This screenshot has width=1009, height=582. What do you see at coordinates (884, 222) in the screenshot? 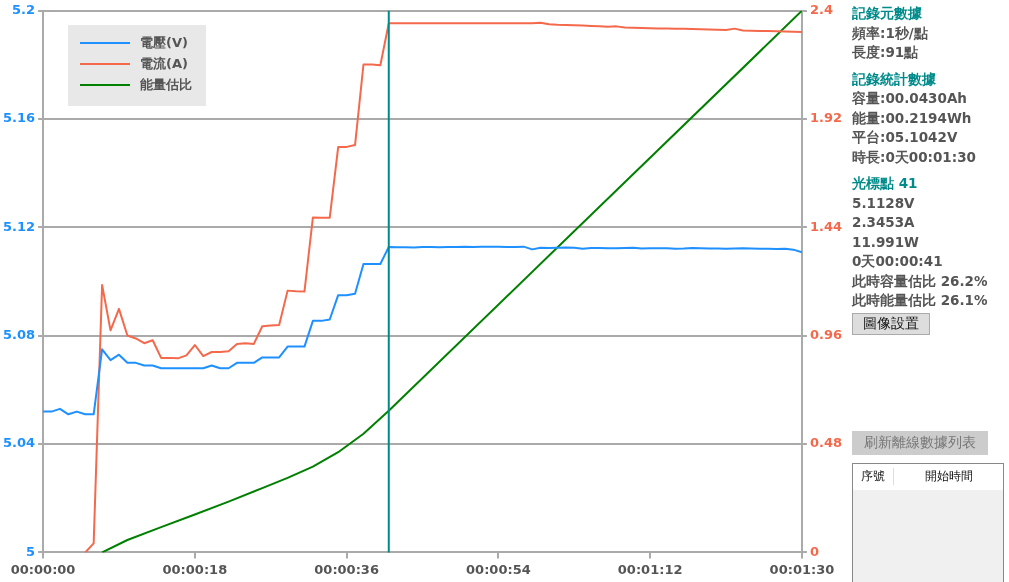
I see `text: 2.3453A` at bounding box center [884, 222].